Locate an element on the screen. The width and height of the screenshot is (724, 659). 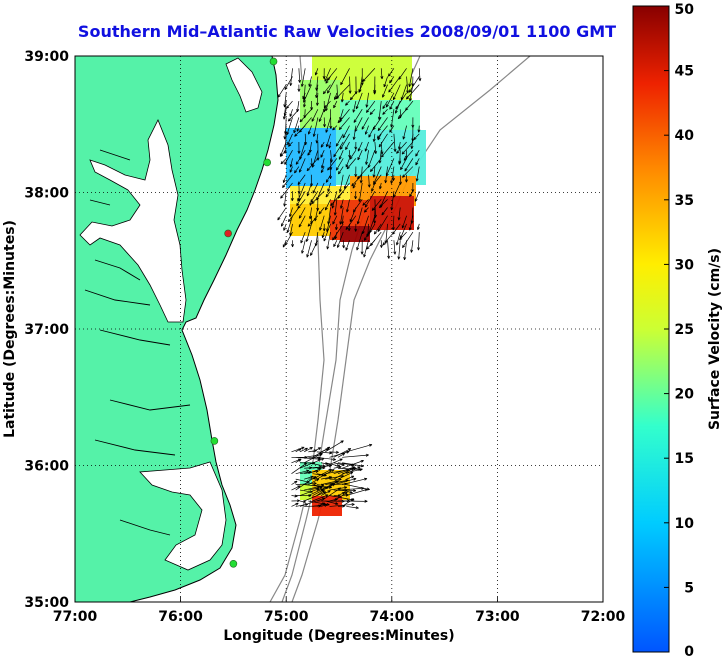
x-tick-labels: 77:00 76:00 75:00 74:00 73:00 72:00 is located at coordinates (339, 617).